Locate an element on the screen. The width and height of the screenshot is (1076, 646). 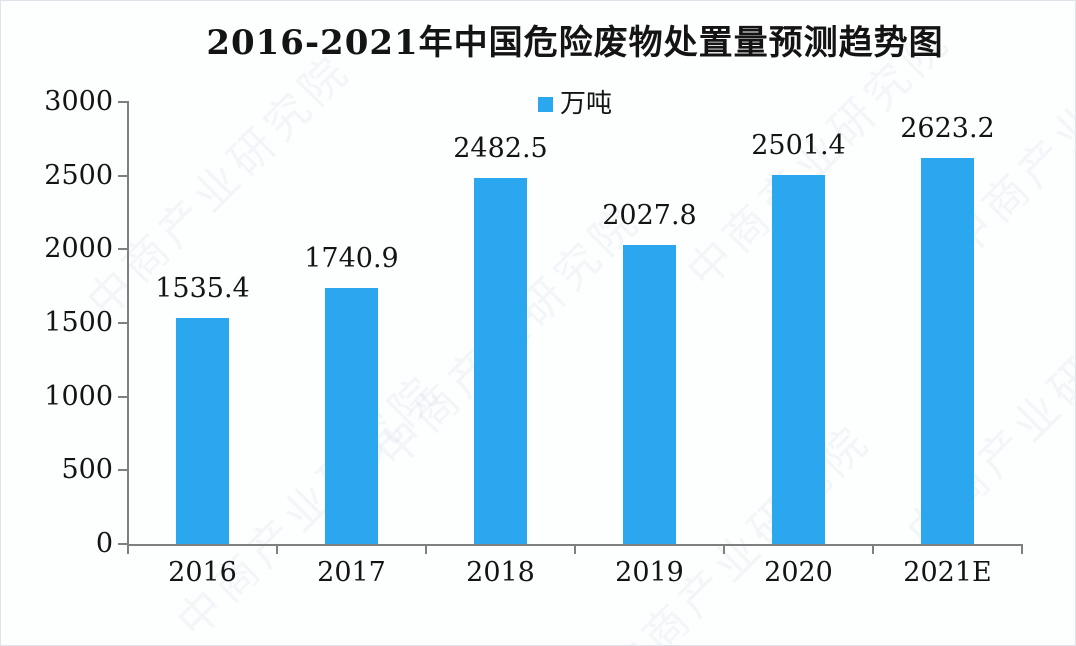
x-axis is located at coordinates (575, 545).